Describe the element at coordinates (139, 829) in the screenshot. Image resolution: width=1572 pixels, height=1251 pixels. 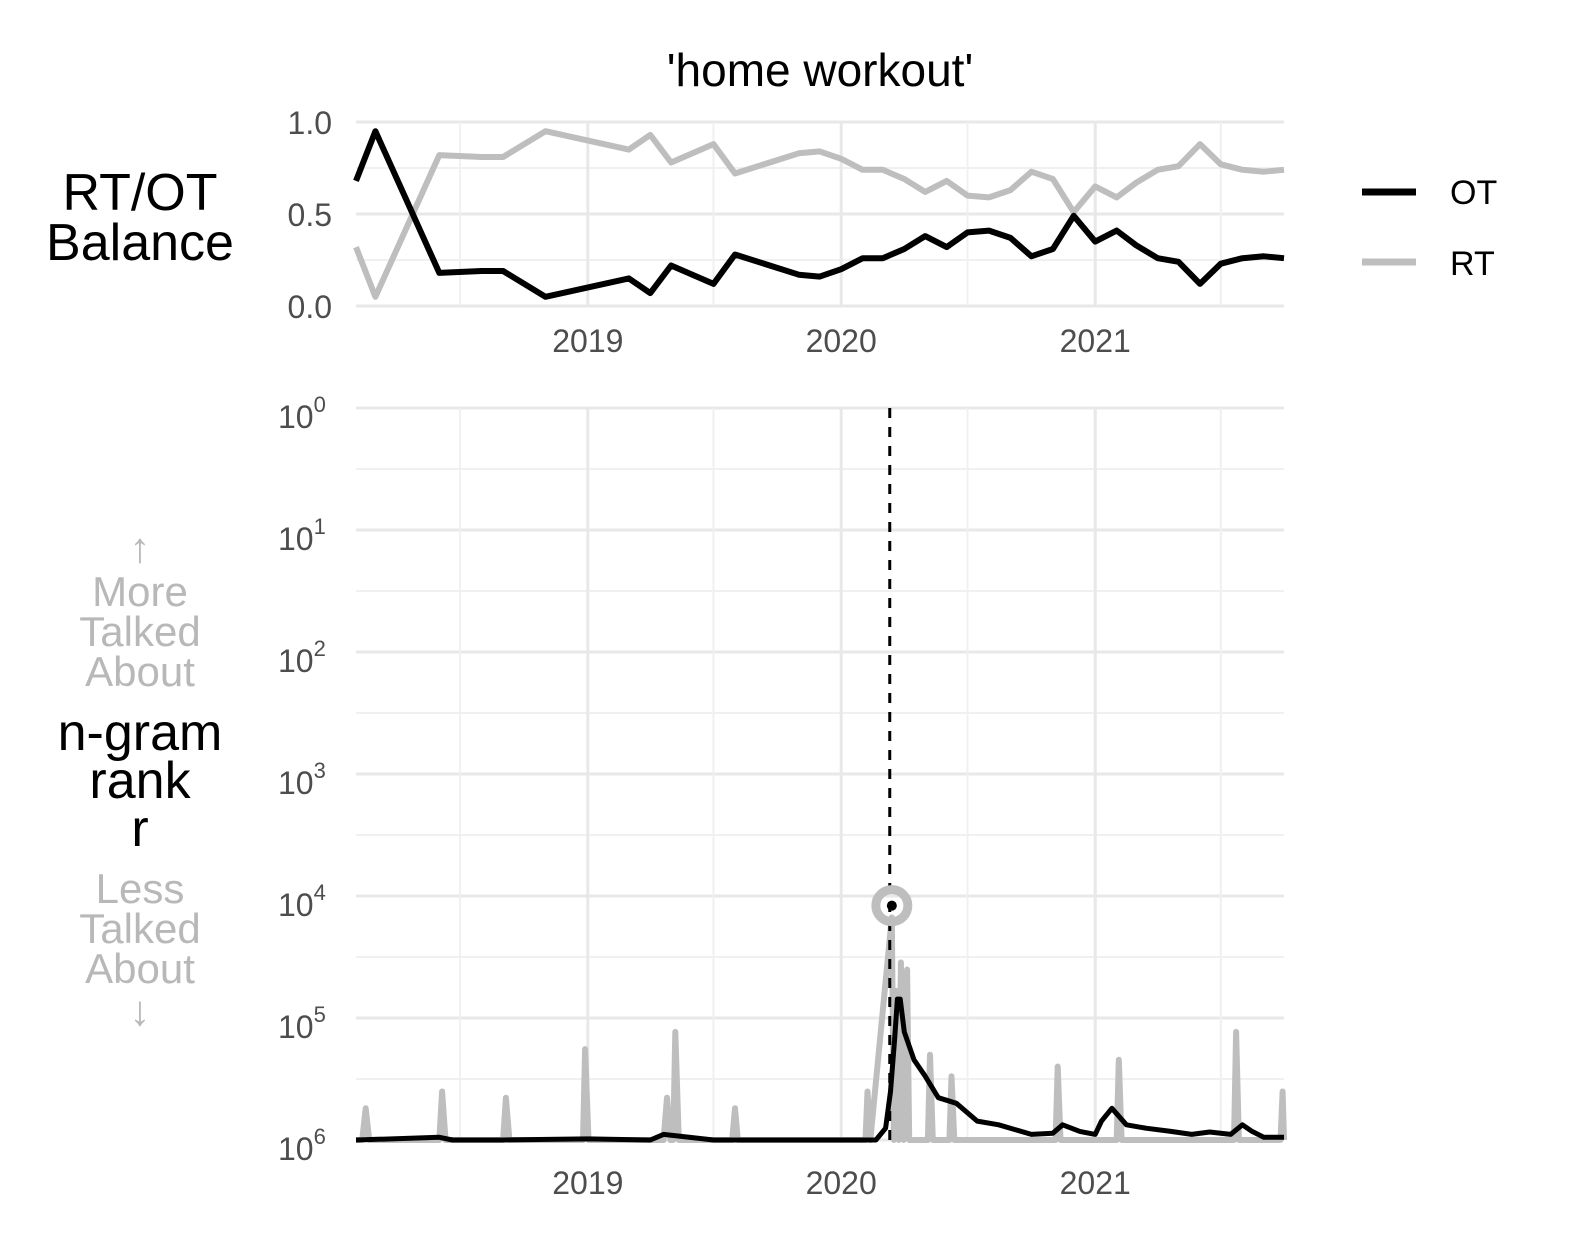
I see `rank-ylabel-line-3: r` at that location.